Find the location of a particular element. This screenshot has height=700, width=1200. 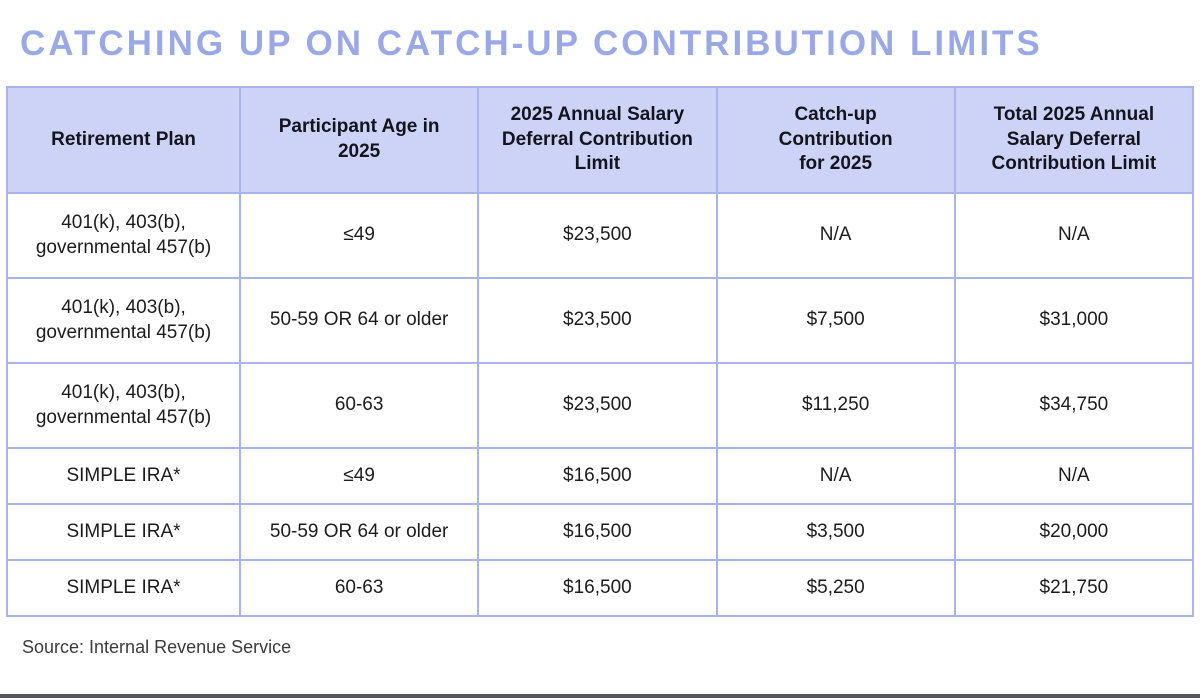

table-cell: $20,000 is located at coordinates (1074, 532).